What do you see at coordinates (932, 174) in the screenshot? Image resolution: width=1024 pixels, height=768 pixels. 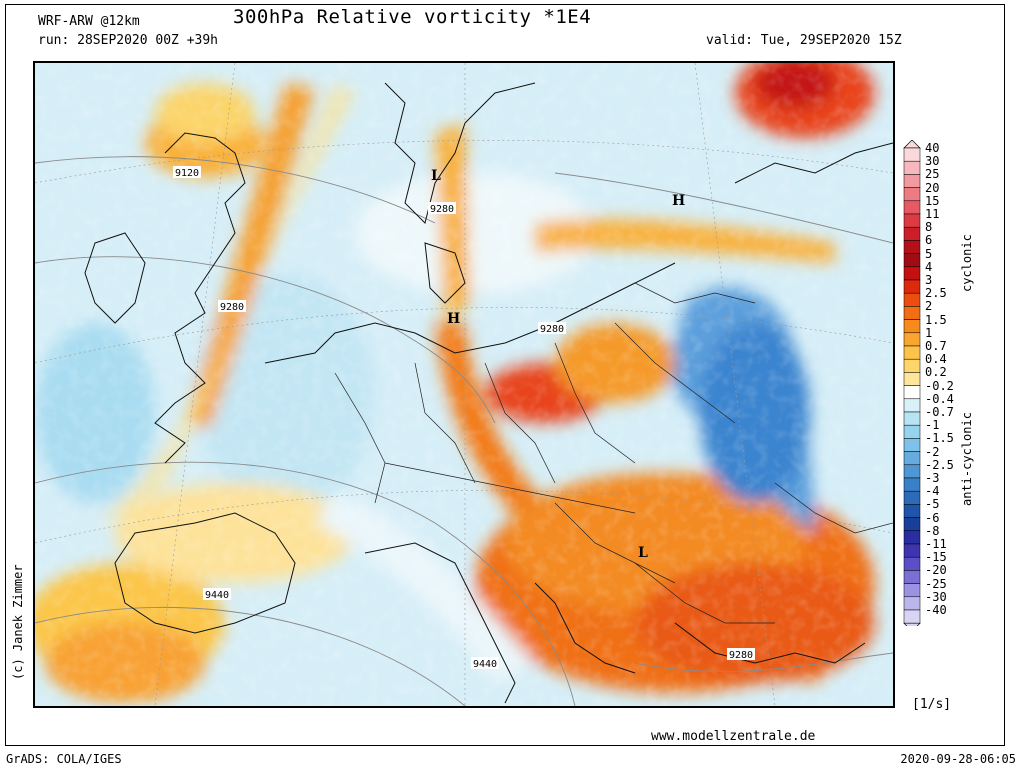 I see `colorbar-tick-label: 25` at bounding box center [932, 174].